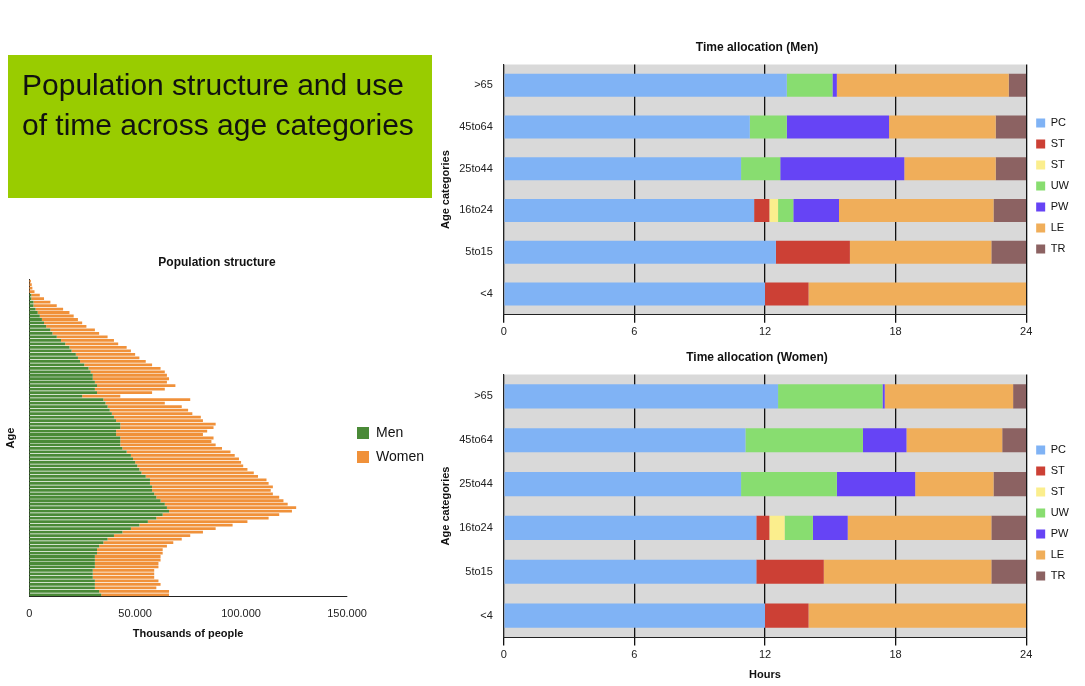 The image size is (1085, 686). What do you see at coordinates (757, 46) in the screenshot?
I see `chart-title: Time allocation (Men)` at bounding box center [757, 46].